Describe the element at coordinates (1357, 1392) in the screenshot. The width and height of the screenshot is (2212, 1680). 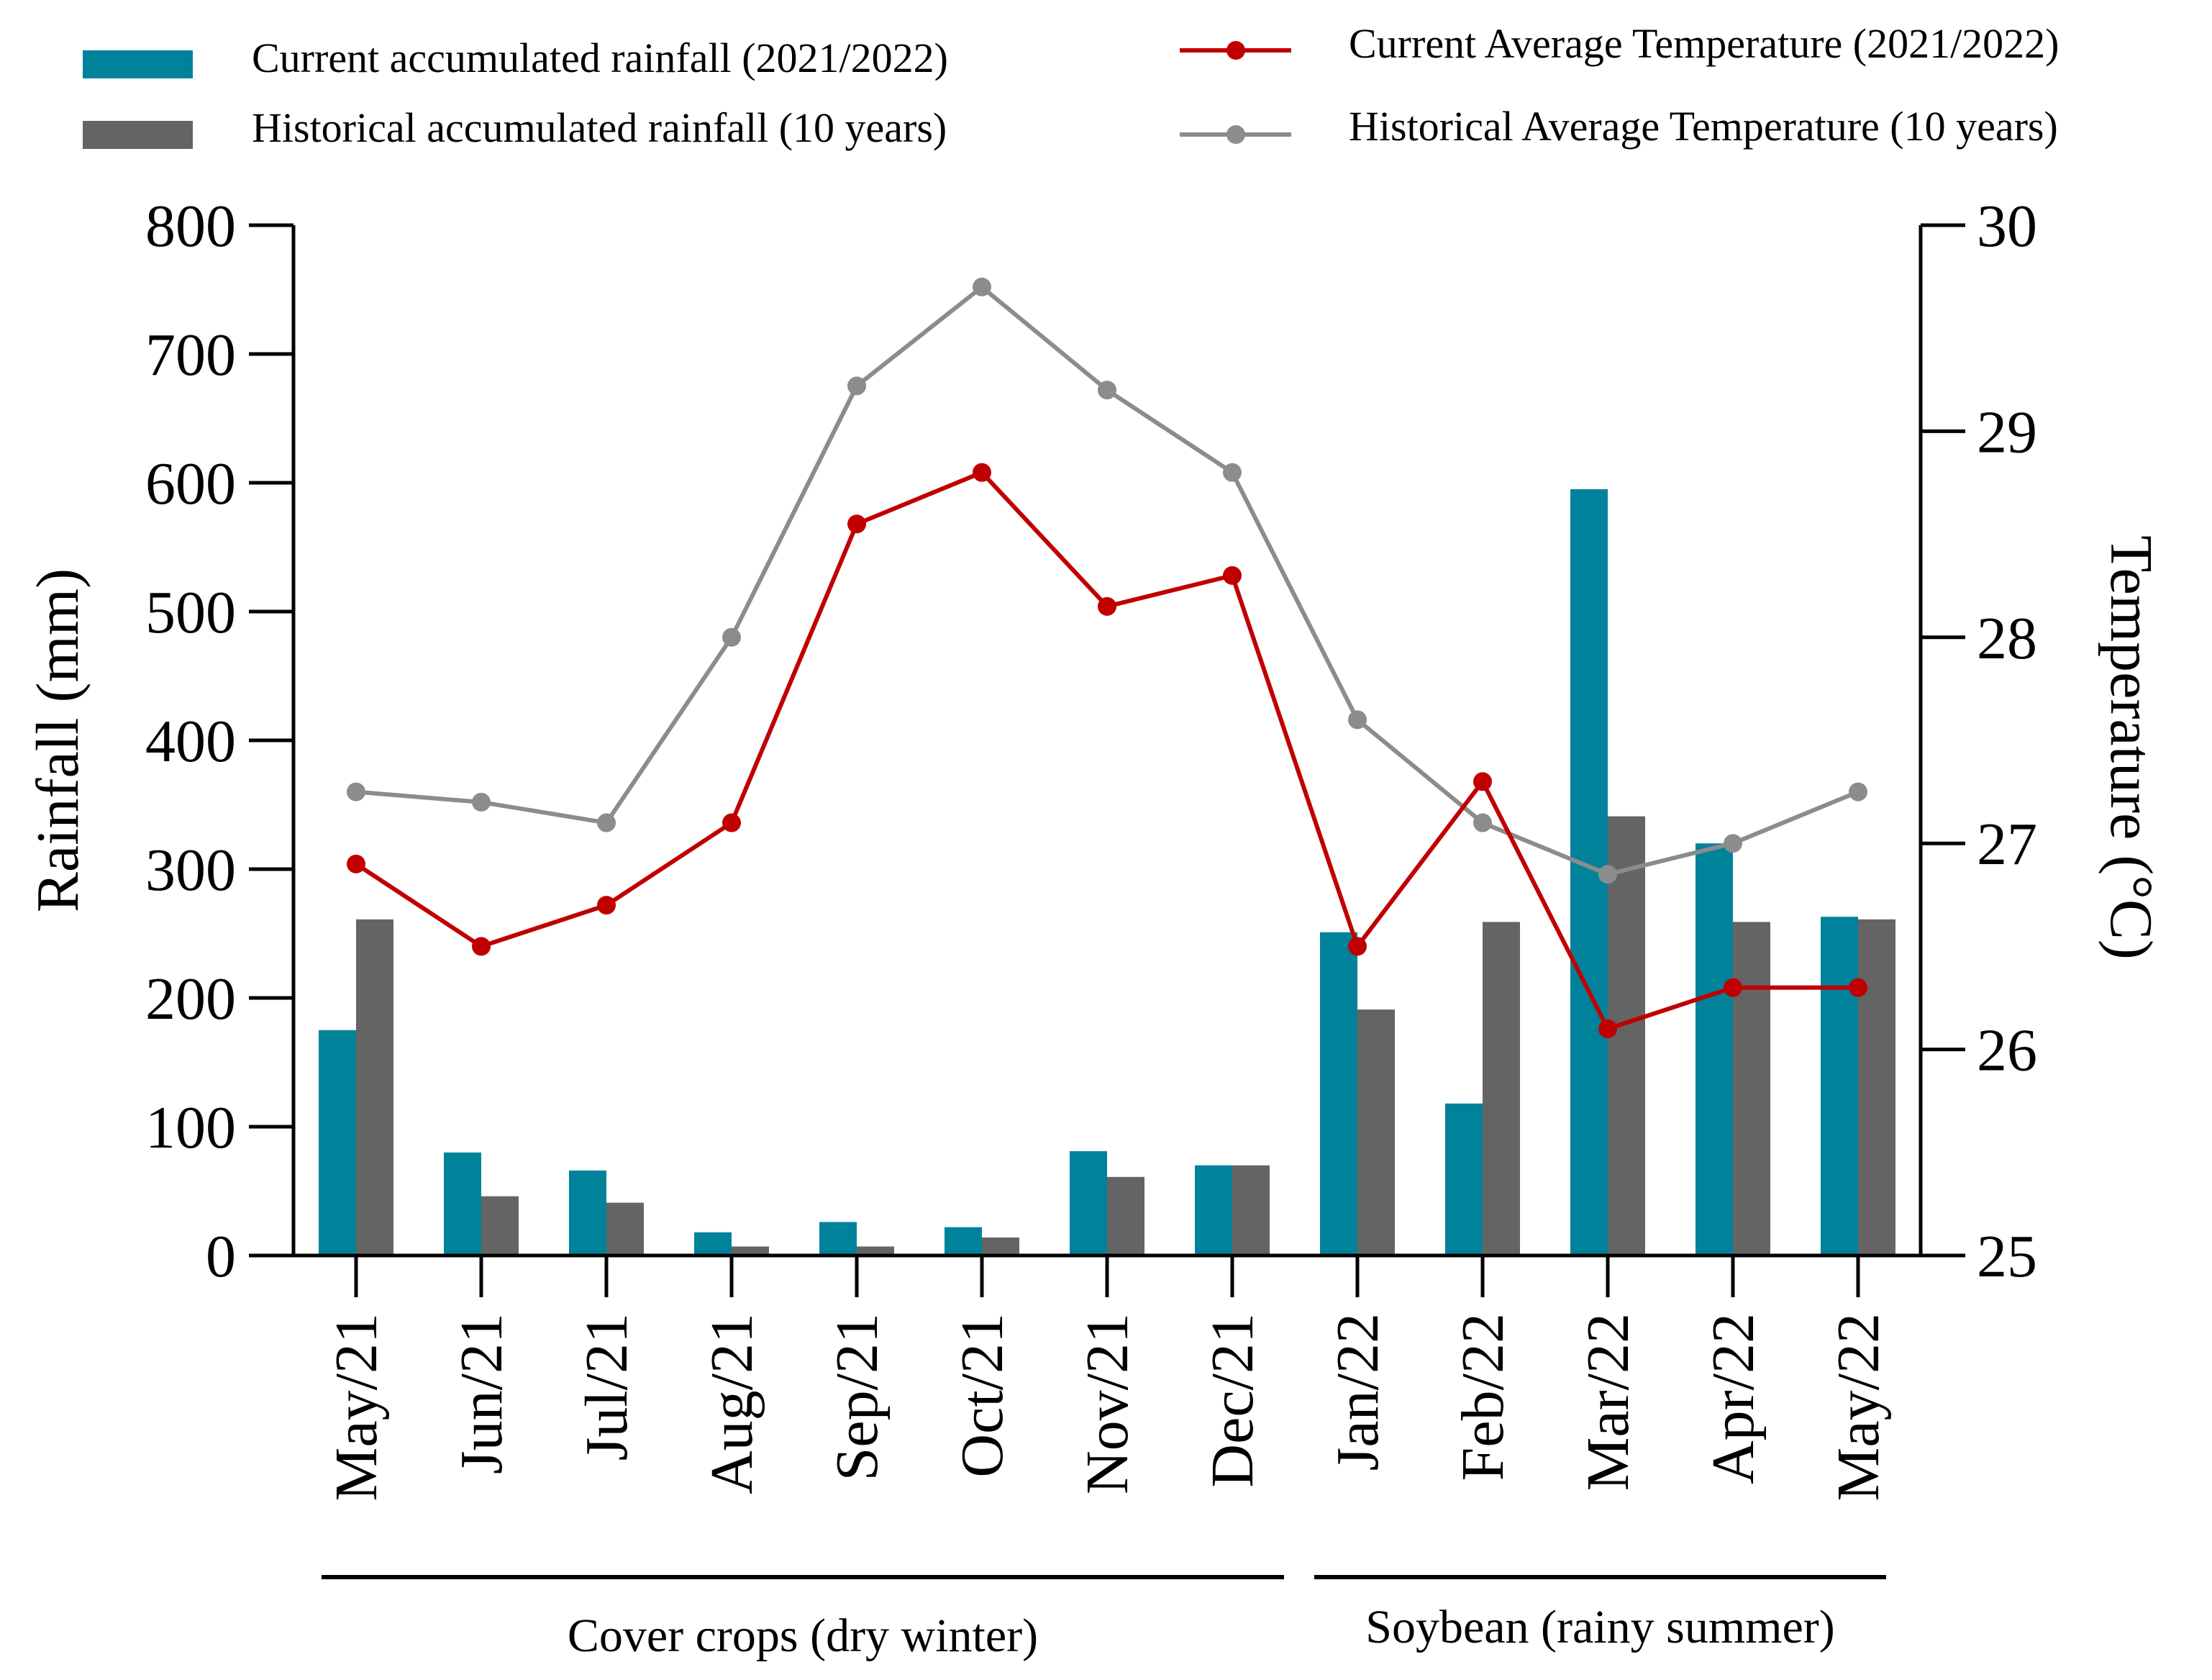
I see `x-tick-label-jan-22: Jan/22` at that location.